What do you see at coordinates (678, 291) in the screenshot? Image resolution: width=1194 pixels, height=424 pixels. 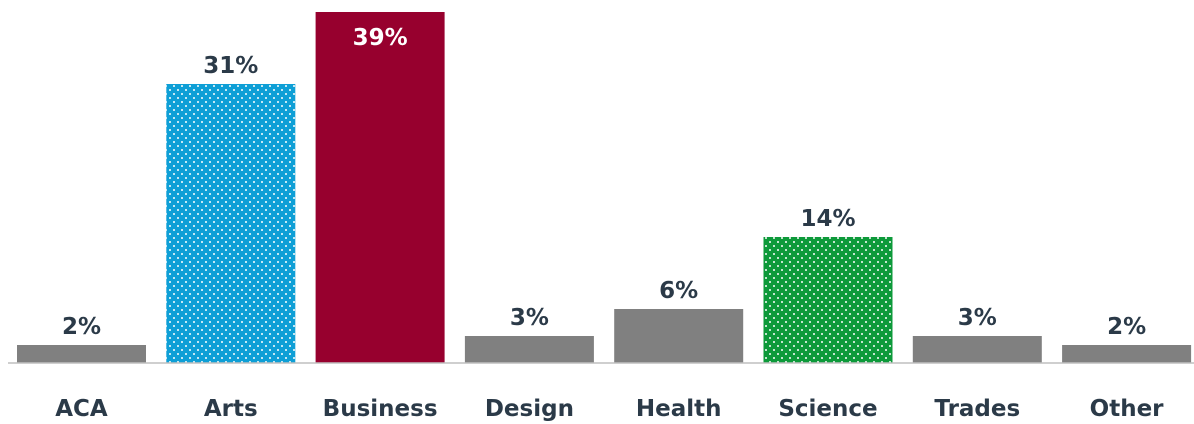 I see `value-label-health: 6%` at bounding box center [678, 291].